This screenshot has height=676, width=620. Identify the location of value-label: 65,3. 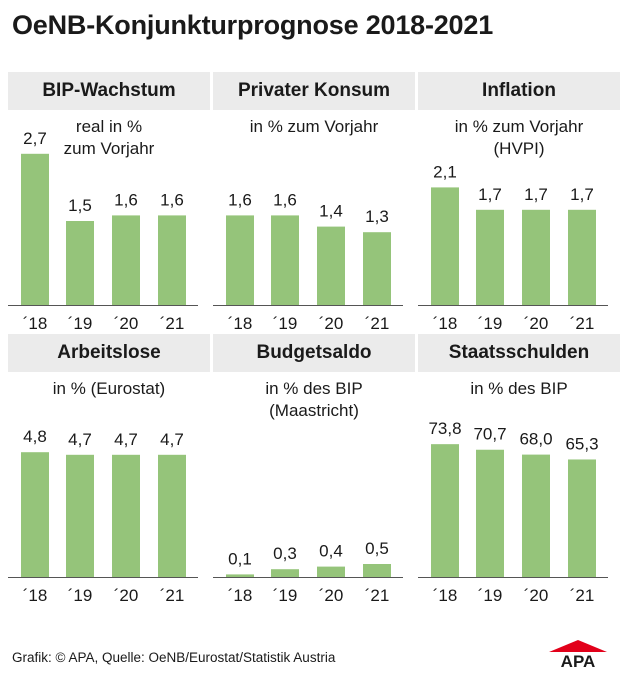
(581, 443).